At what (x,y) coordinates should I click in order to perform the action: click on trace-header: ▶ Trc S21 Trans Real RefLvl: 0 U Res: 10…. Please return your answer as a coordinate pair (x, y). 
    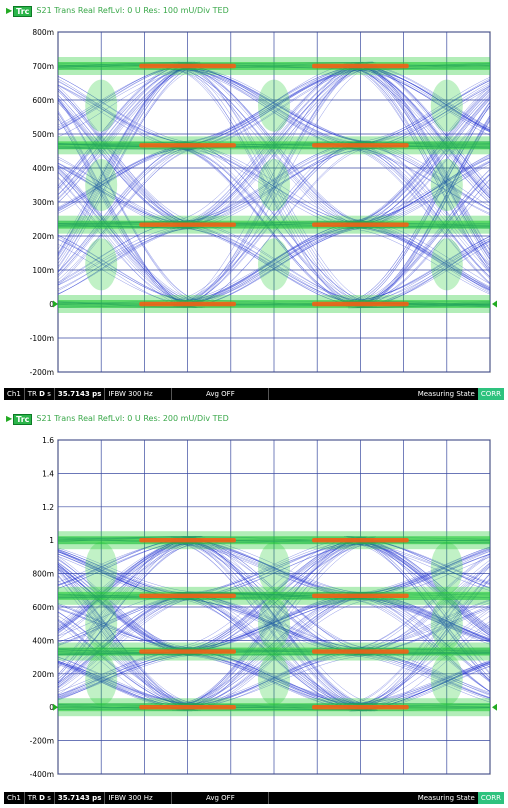
    Looking at the image, I should click on (117, 11).